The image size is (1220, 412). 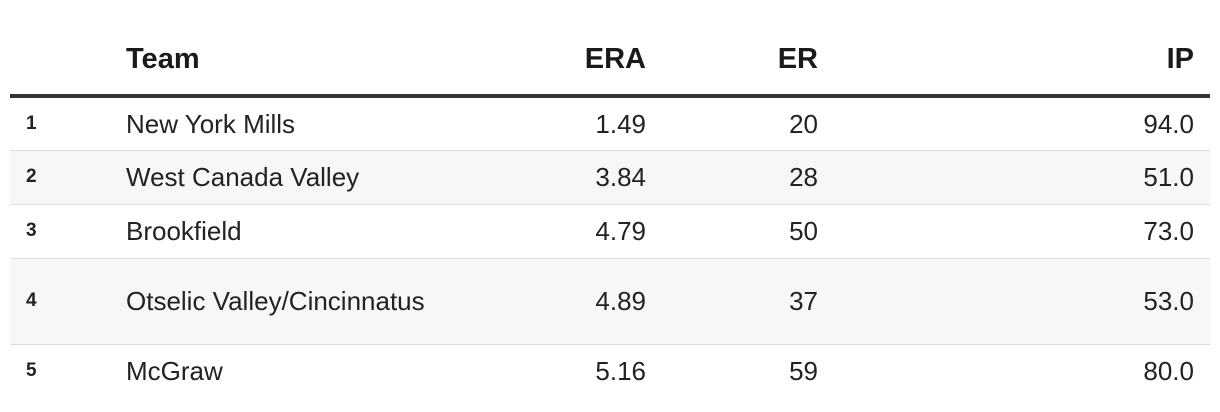 What do you see at coordinates (586, 301) in the screenshot?
I see `era-cell: 4.89` at bounding box center [586, 301].